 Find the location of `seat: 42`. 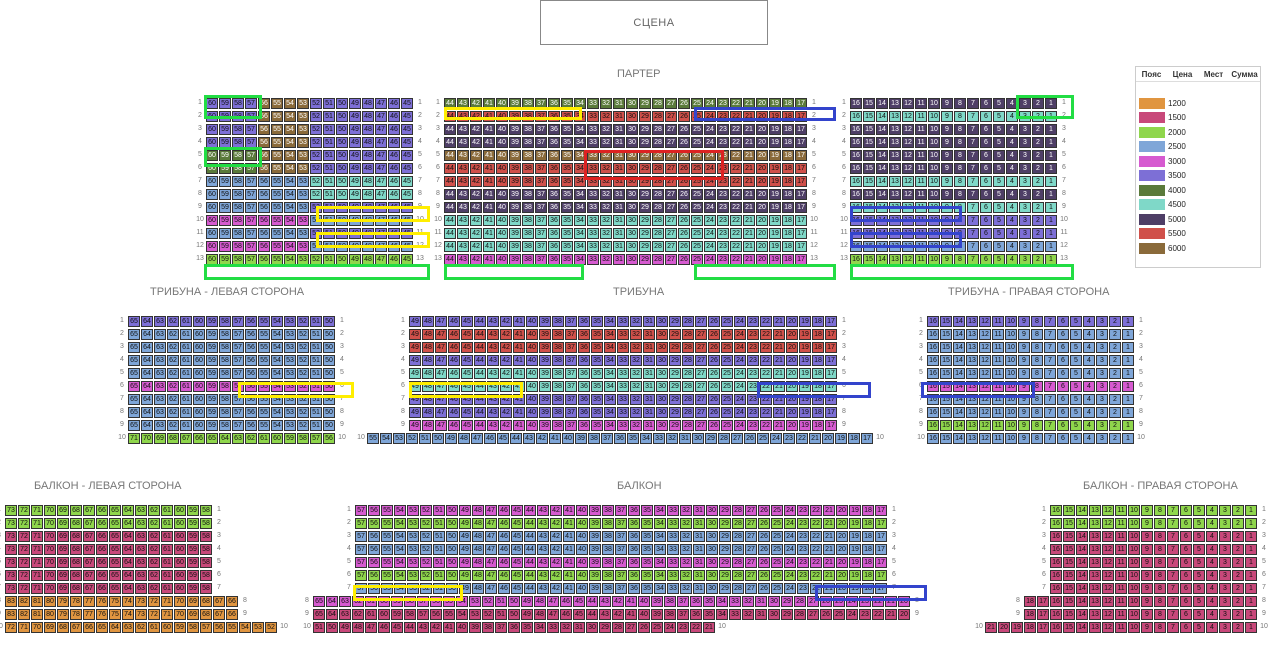

seat: 42 is located at coordinates (506, 386).